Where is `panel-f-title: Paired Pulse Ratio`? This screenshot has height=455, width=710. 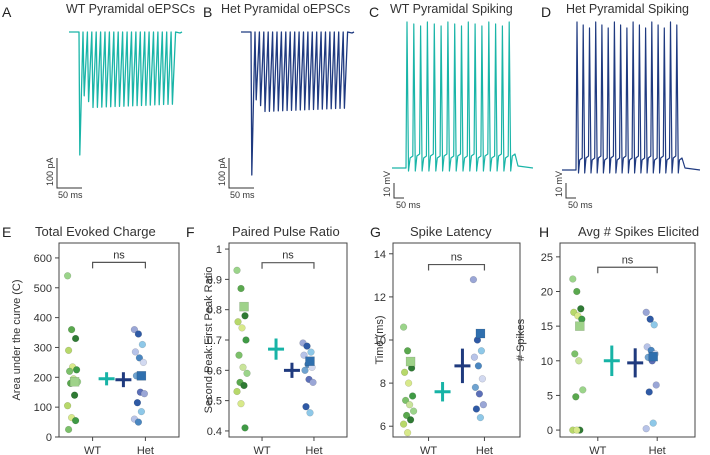
panel-f-title: Paired Pulse Ratio is located at coordinates (286, 231).